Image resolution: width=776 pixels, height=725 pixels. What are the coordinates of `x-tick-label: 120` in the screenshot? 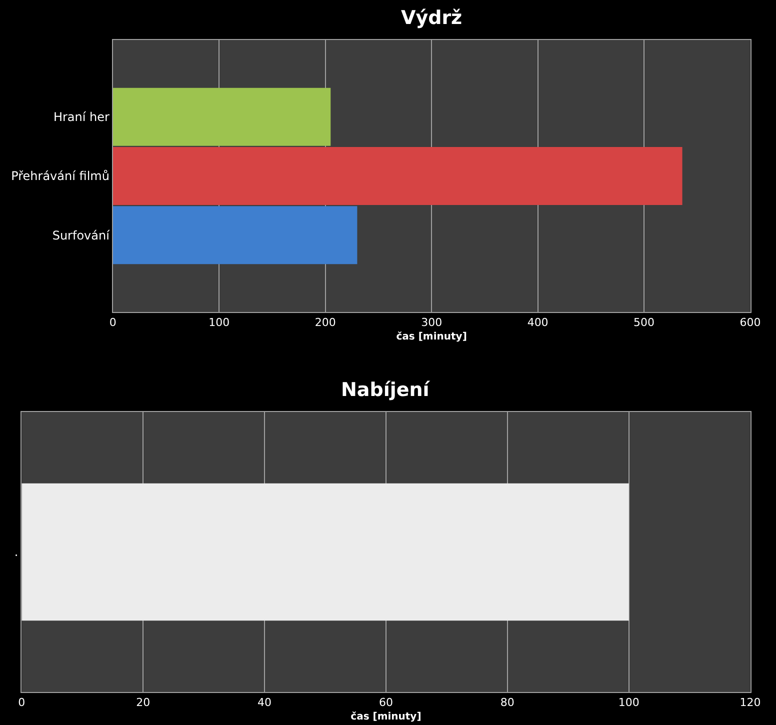 It's located at (750, 703).